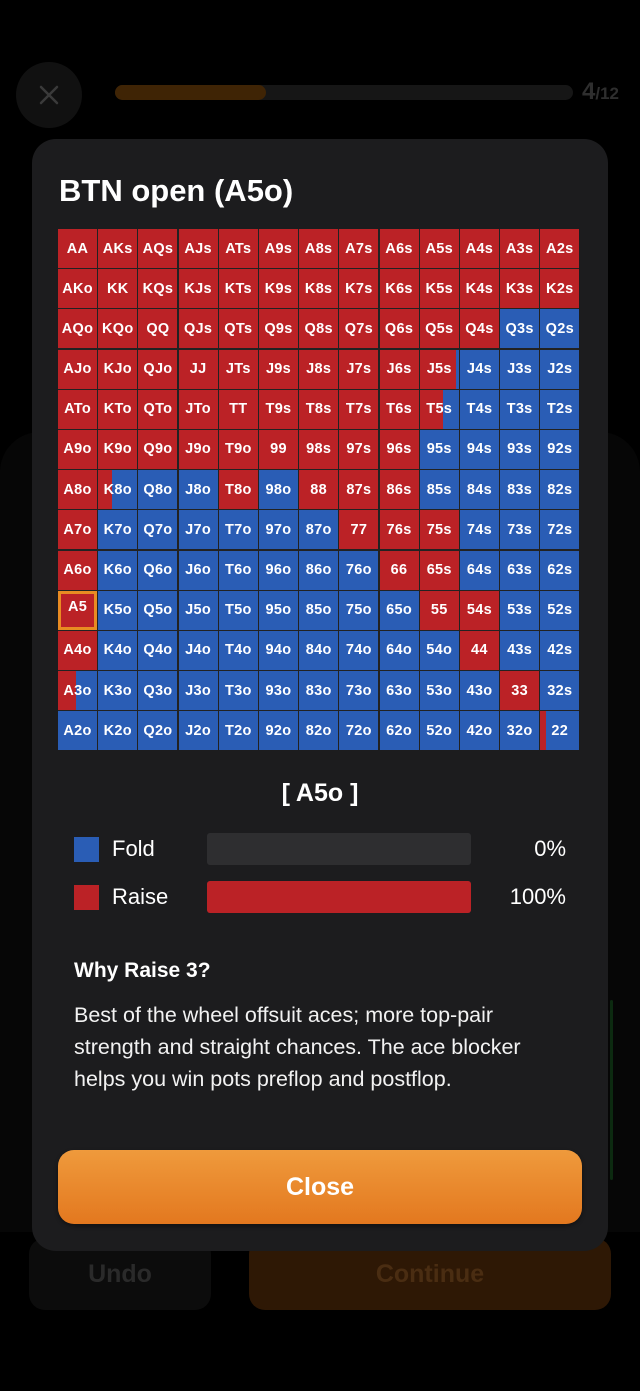 This screenshot has width=640, height=1391. Describe the element at coordinates (560, 409) in the screenshot. I see `hand-cell: T2s` at that location.